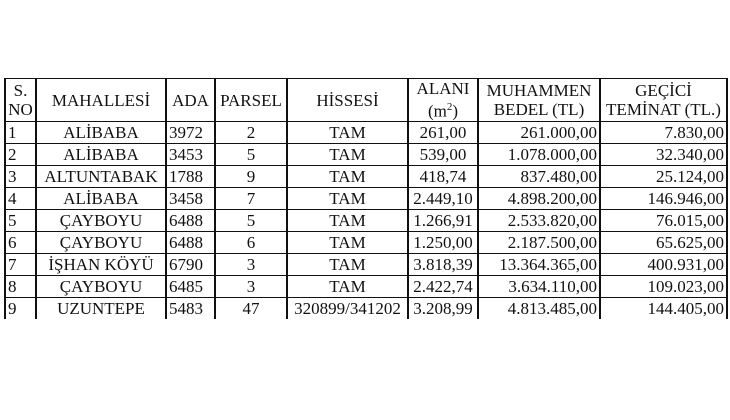  What do you see at coordinates (20, 198) in the screenshot?
I see `cell-sno: 4` at bounding box center [20, 198].